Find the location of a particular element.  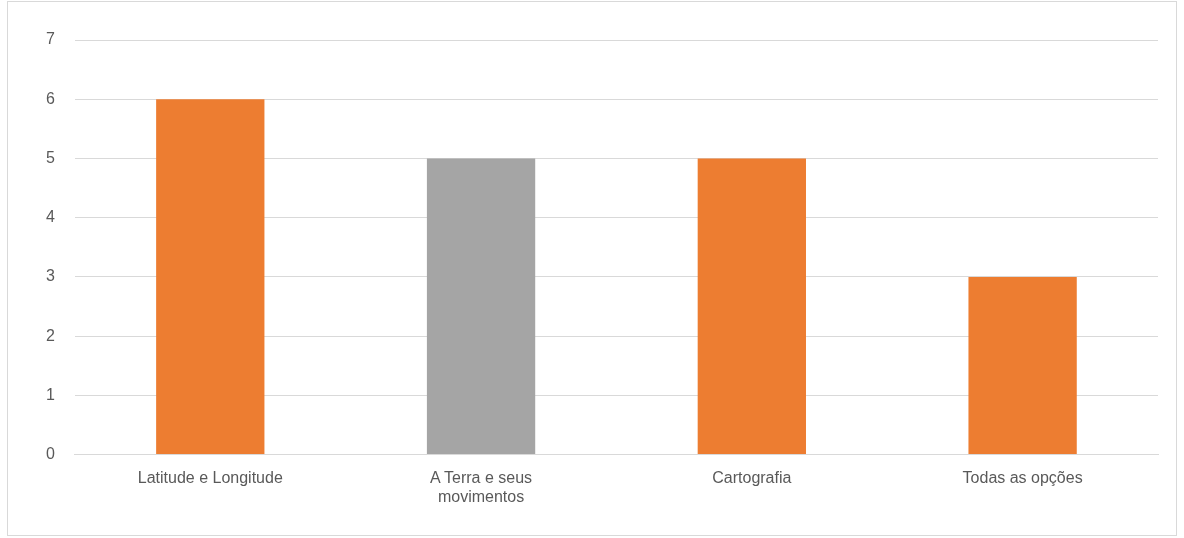

y-tick-label: 2 is located at coordinates (50, 335).